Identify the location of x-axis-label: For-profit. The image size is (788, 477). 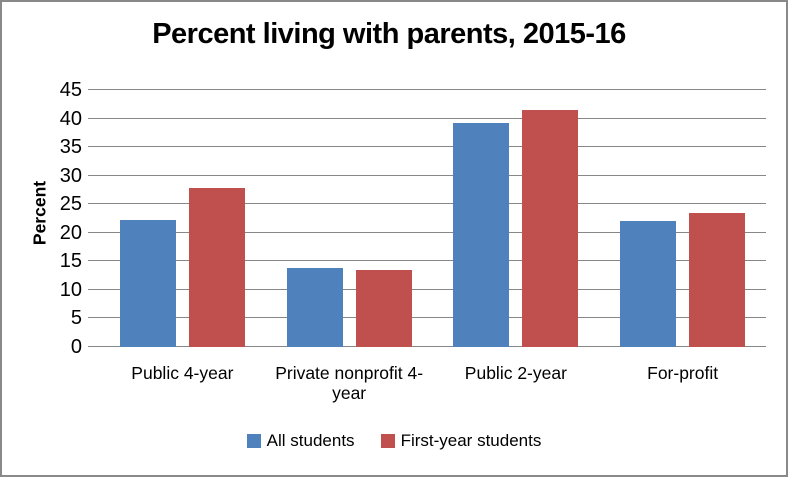
(683, 373).